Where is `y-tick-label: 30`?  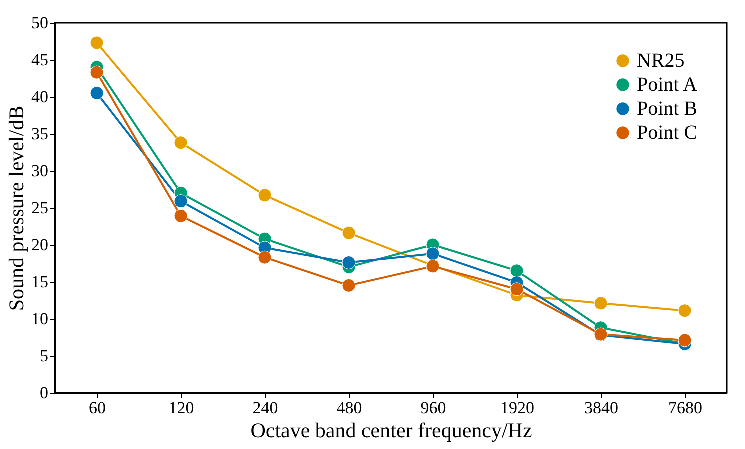
y-tick-label: 30 is located at coordinates (40, 171).